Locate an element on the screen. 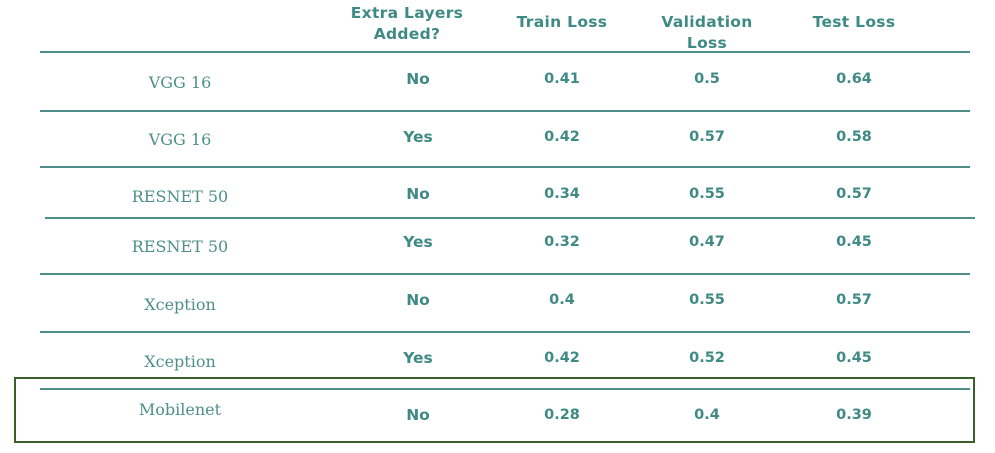 The width and height of the screenshot is (995, 453). model-cell: Mobilenet is located at coordinates (180, 409).